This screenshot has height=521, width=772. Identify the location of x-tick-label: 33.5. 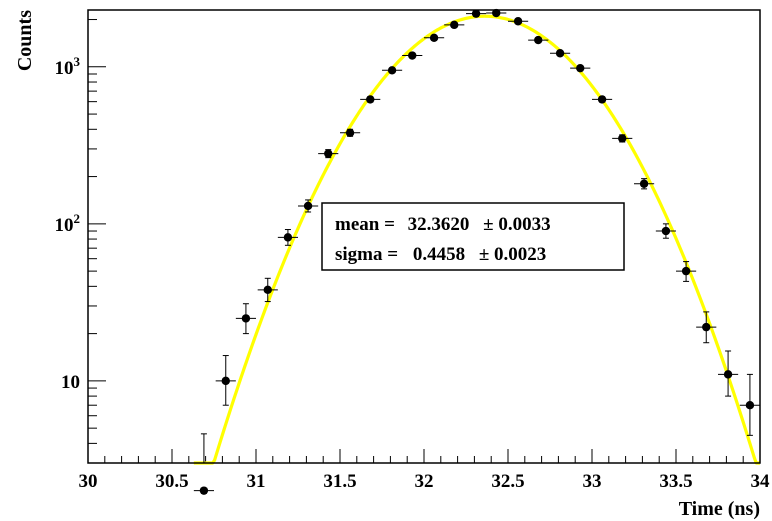
(675, 481).